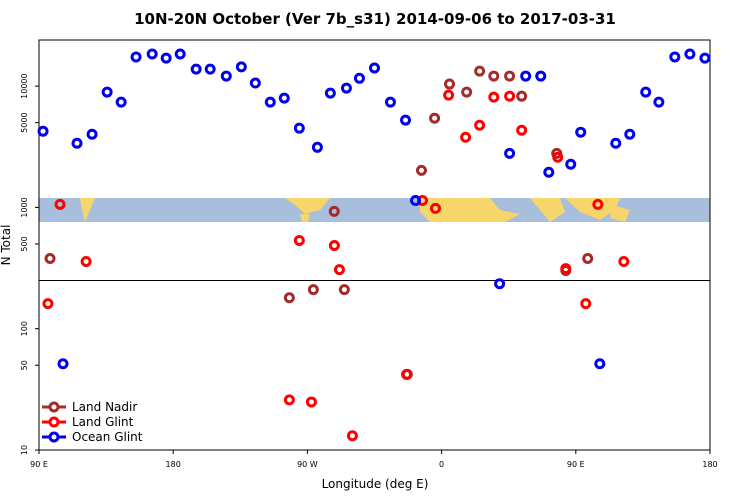  I want to click on y-tick-label: 1000, so click(24, 207).